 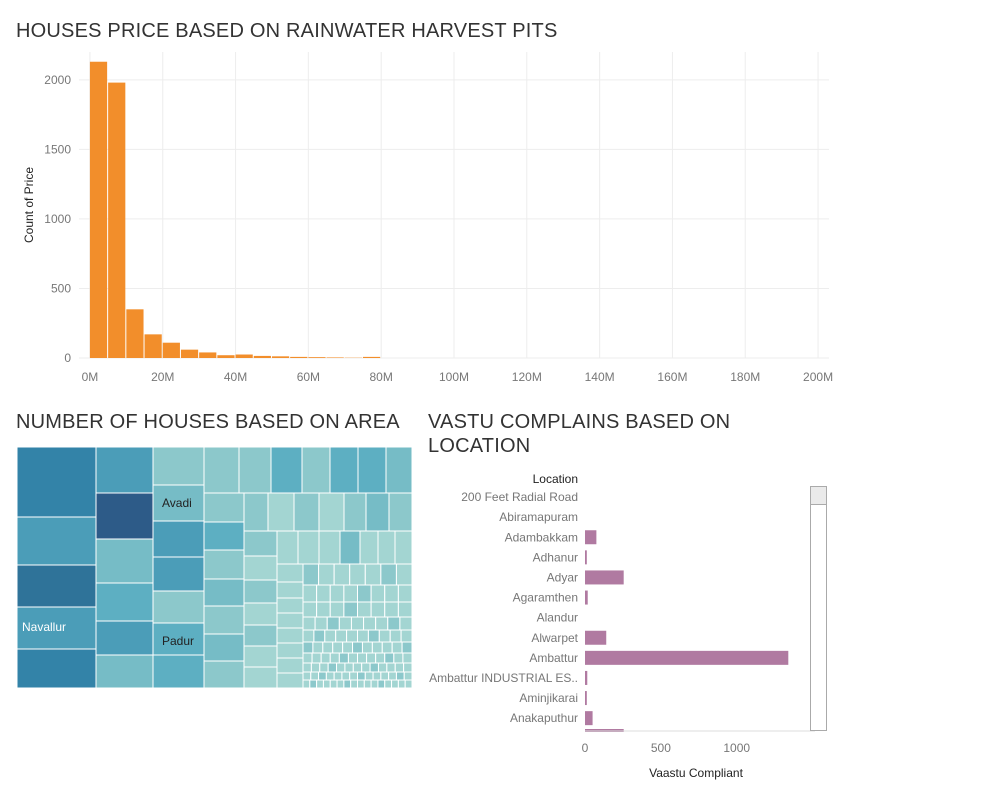 What do you see at coordinates (818, 496) in the screenshot?
I see `vastu-scroll-thumb` at bounding box center [818, 496].